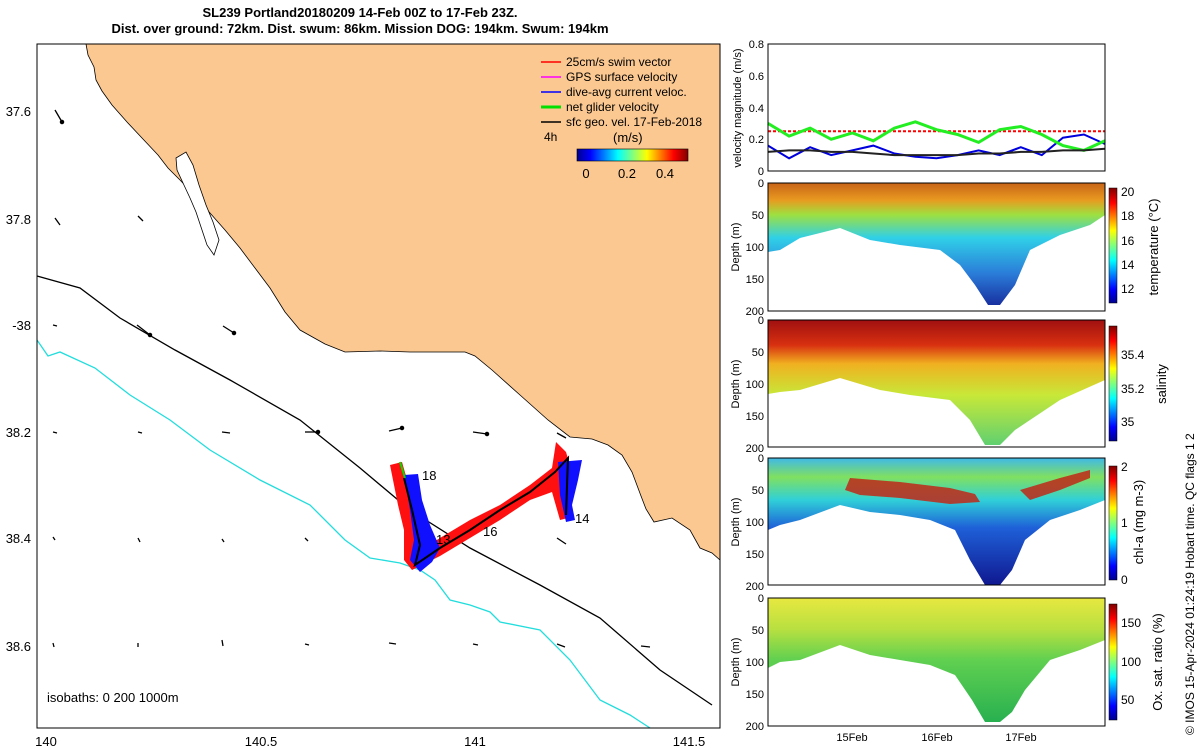 The height and width of the screenshot is (750, 1200). I want to click on lon-tick: 140, so click(46, 741).